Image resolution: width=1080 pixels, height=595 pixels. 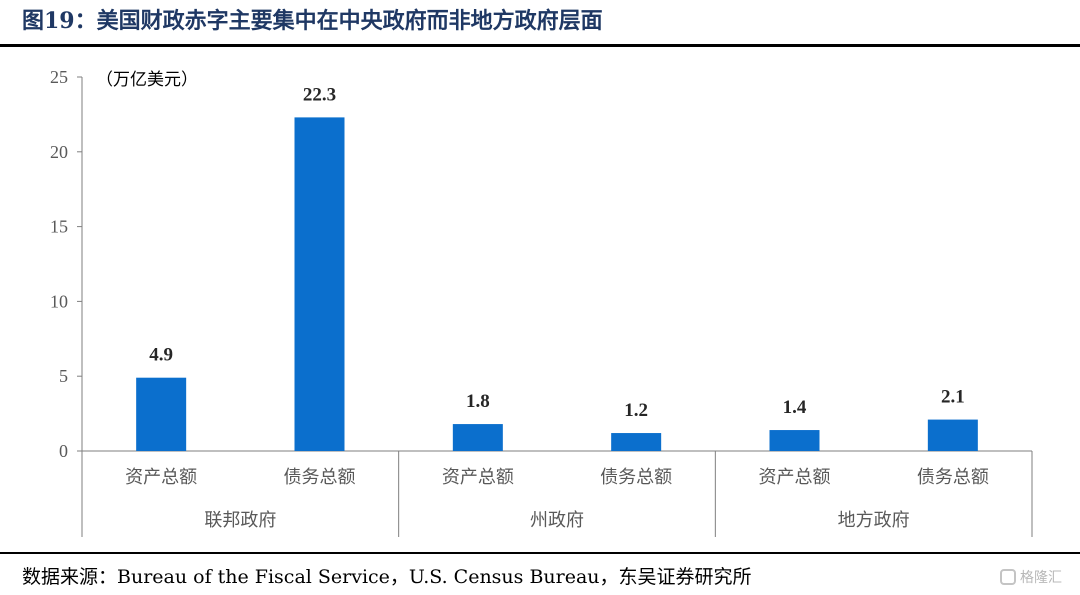 I want to click on y-tick-label: 5, so click(x=63, y=376).